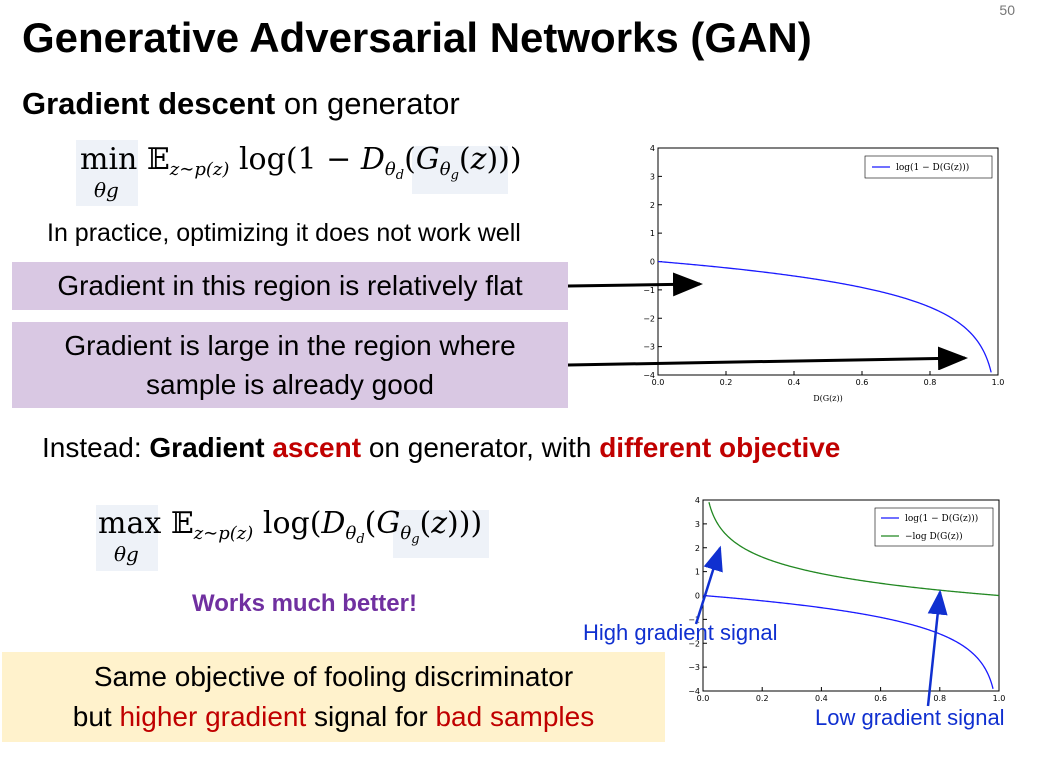 This screenshot has height=761, width=1045. What do you see at coordinates (767, 358) in the screenshot?
I see `arrow-large` at bounding box center [767, 358].